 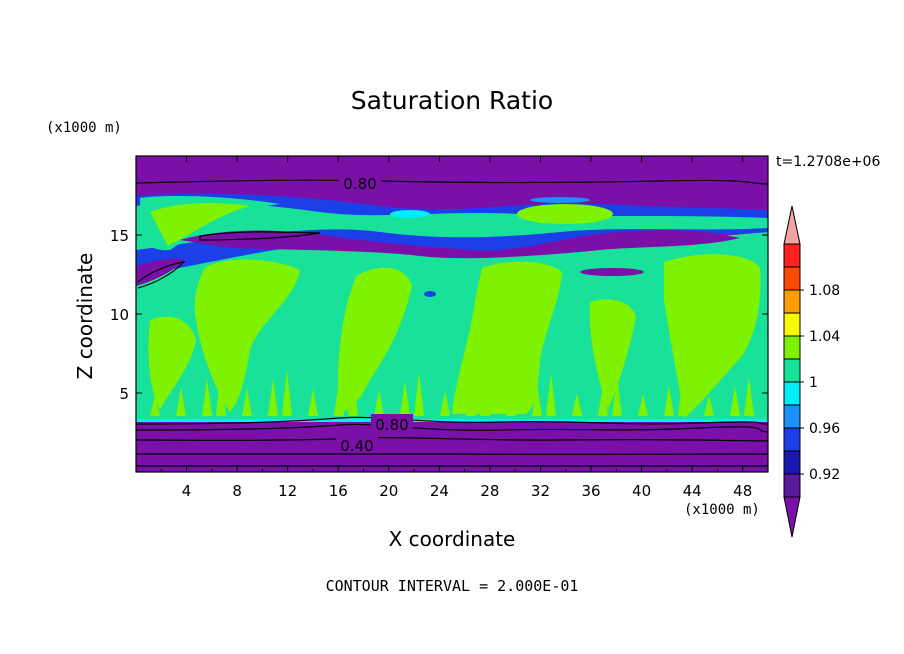 I want to click on contour-label: 0.40, so click(x=356, y=446).